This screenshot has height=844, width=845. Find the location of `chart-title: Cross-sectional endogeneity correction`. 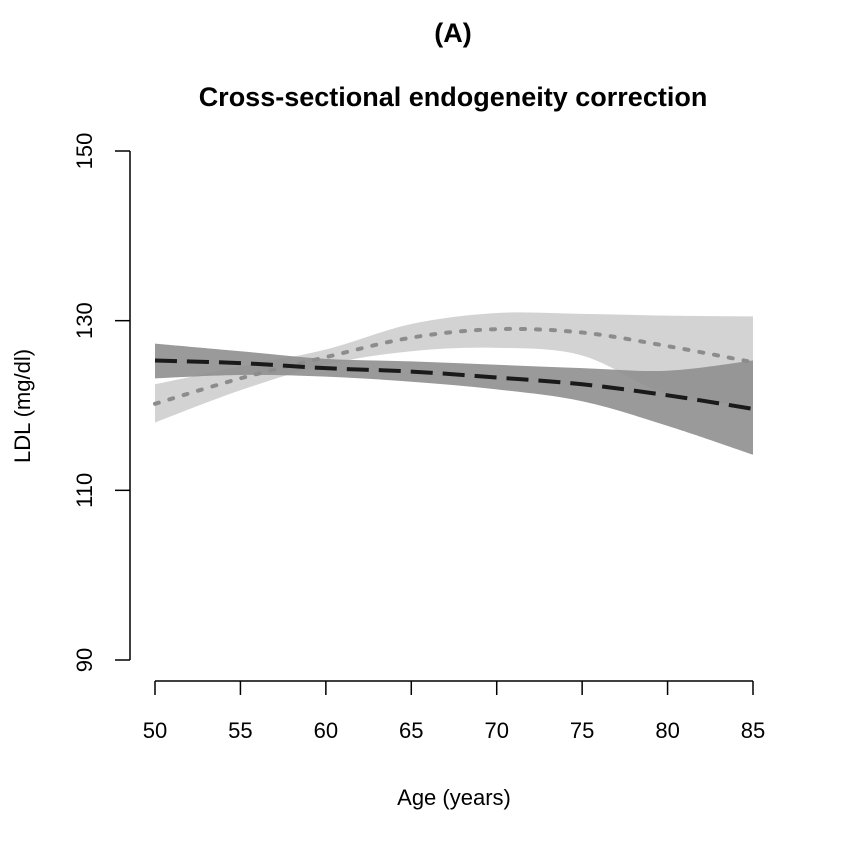

chart-title: Cross-sectional endogeneity correction is located at coordinates (453, 97).